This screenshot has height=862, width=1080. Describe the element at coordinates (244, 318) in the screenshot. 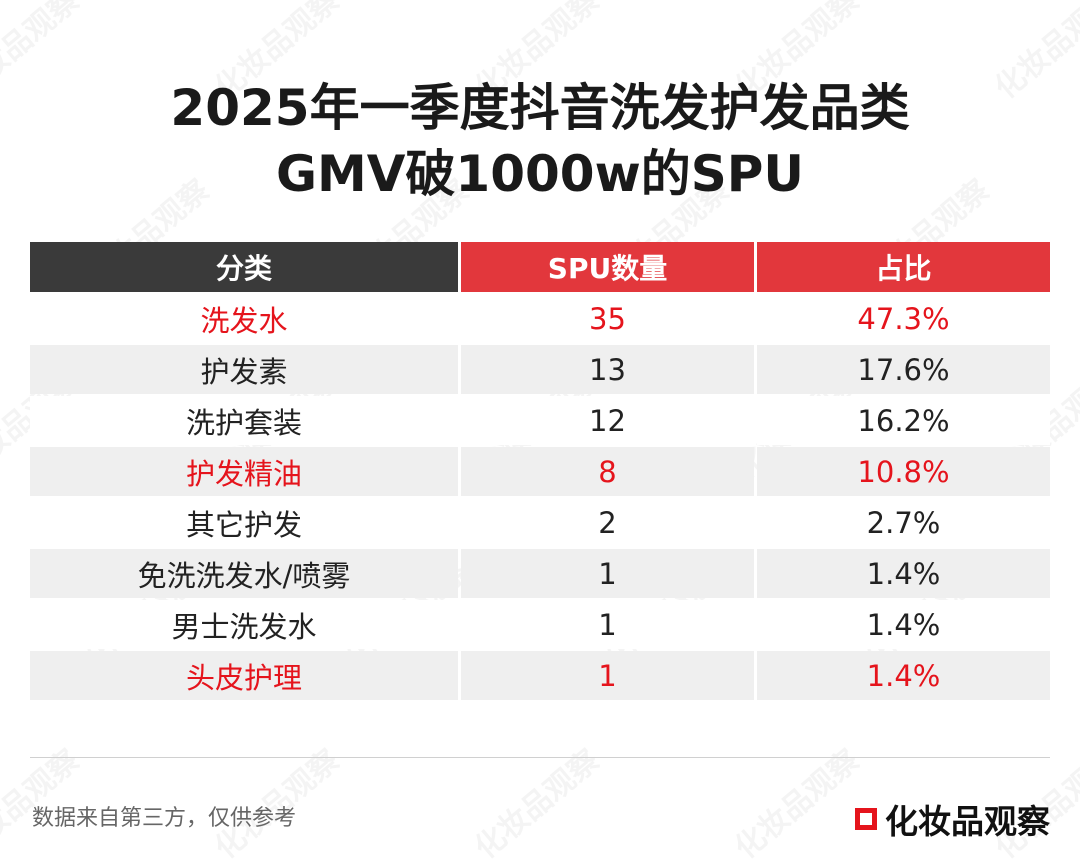

I see `table-cell: 洗发水` at that location.